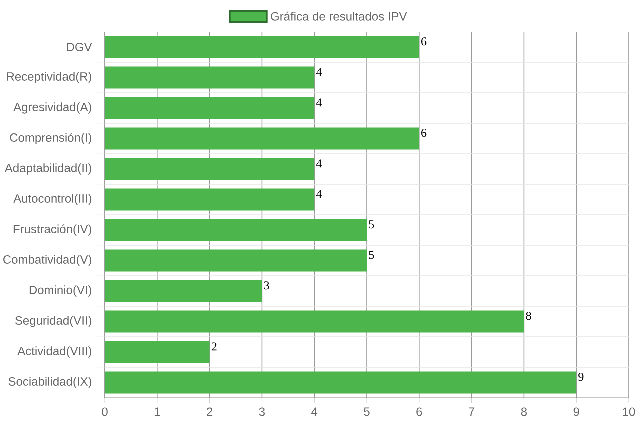 The height and width of the screenshot is (427, 639). I want to click on x-tick-label: 5, so click(367, 412).